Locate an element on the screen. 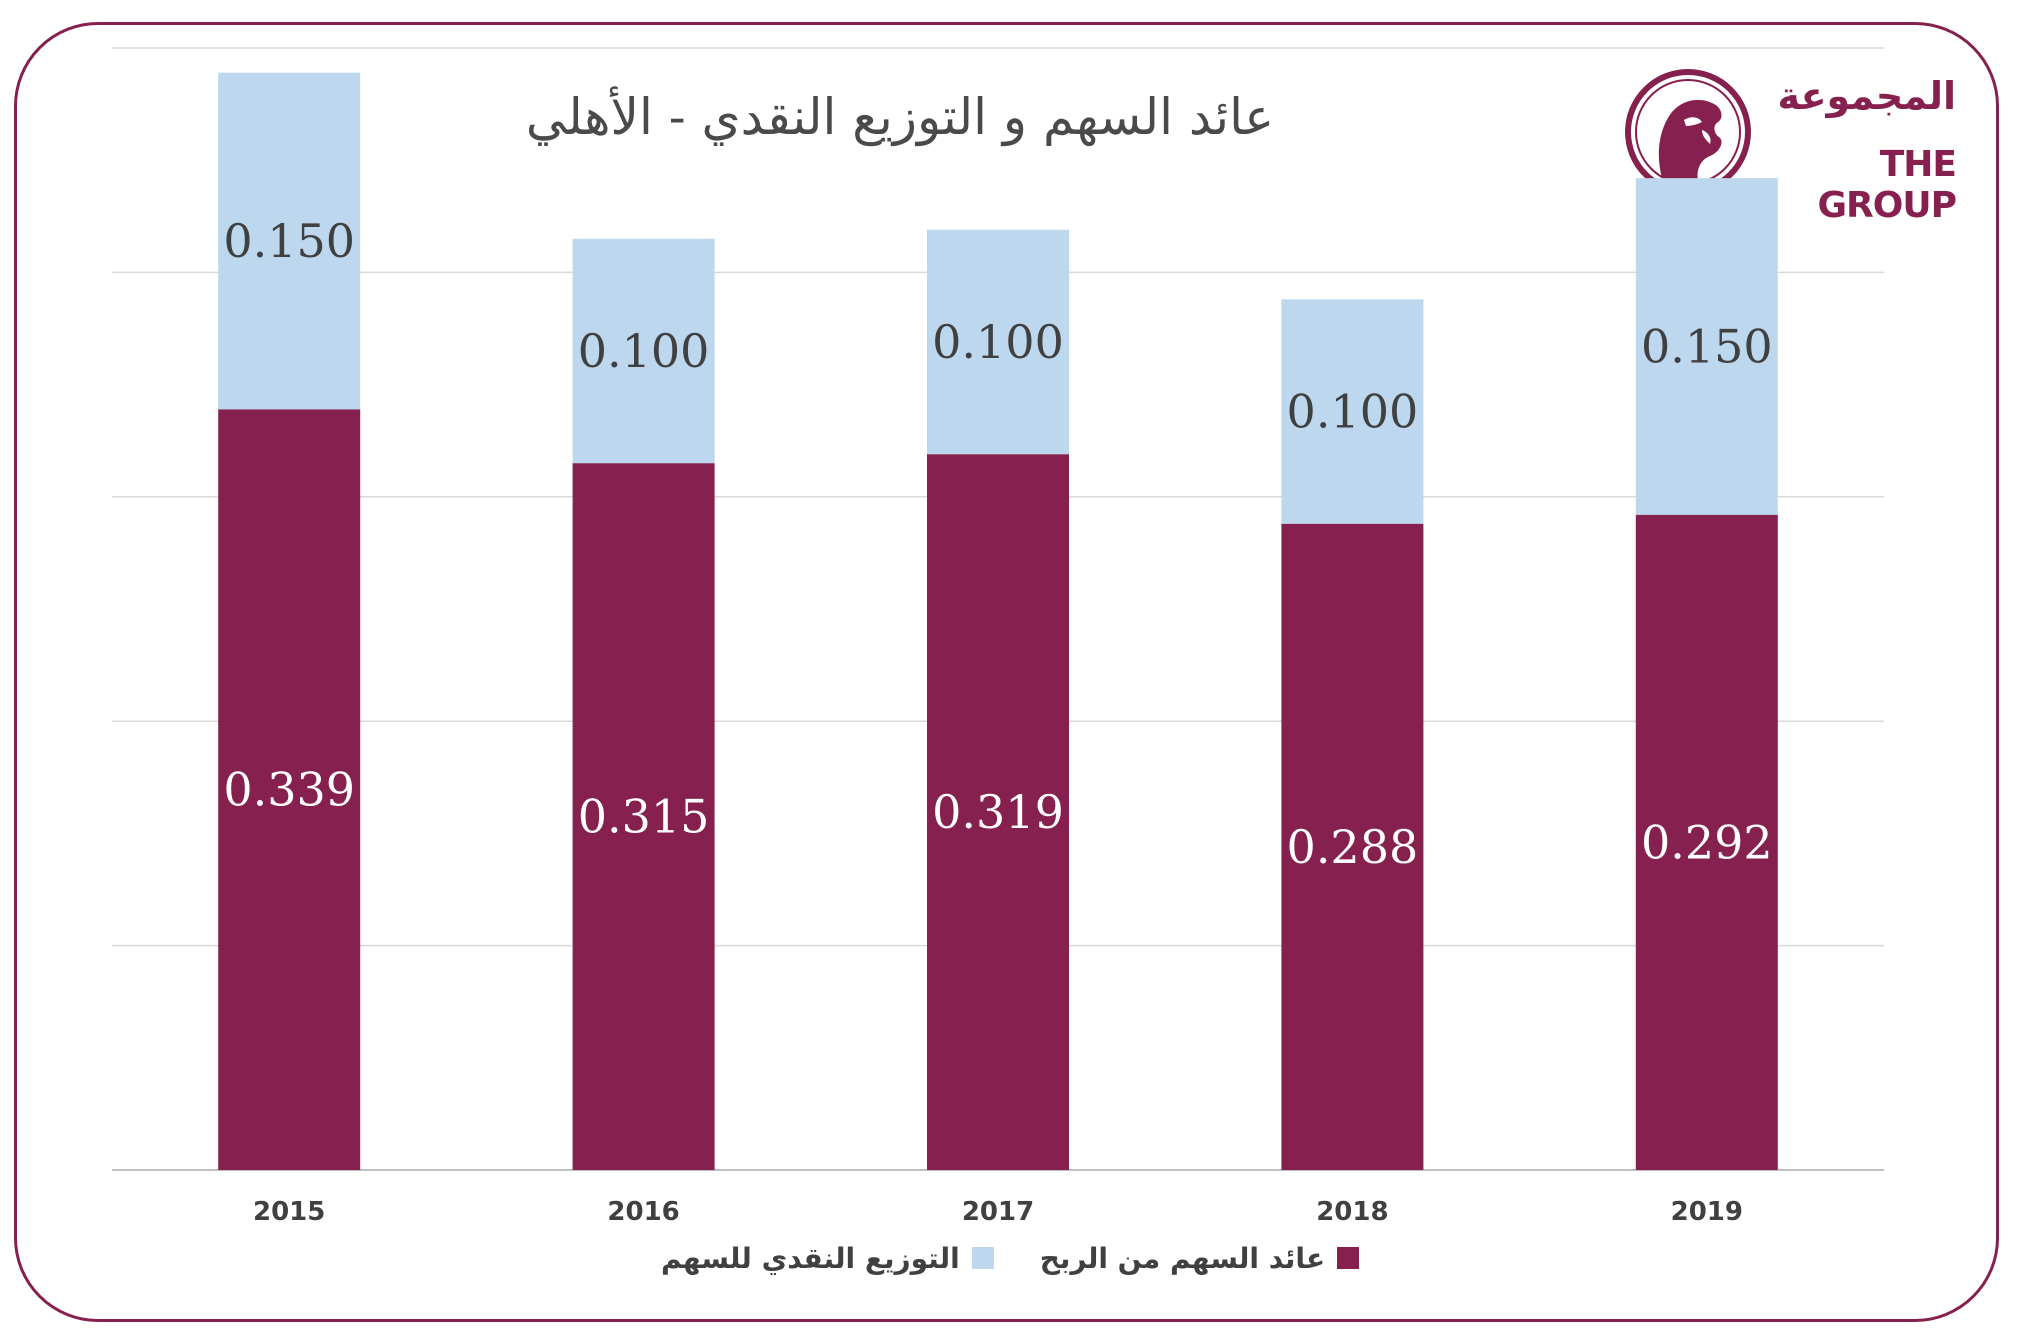 The height and width of the screenshot is (1337, 2019). eps-bar-2015 is located at coordinates (289, 789).